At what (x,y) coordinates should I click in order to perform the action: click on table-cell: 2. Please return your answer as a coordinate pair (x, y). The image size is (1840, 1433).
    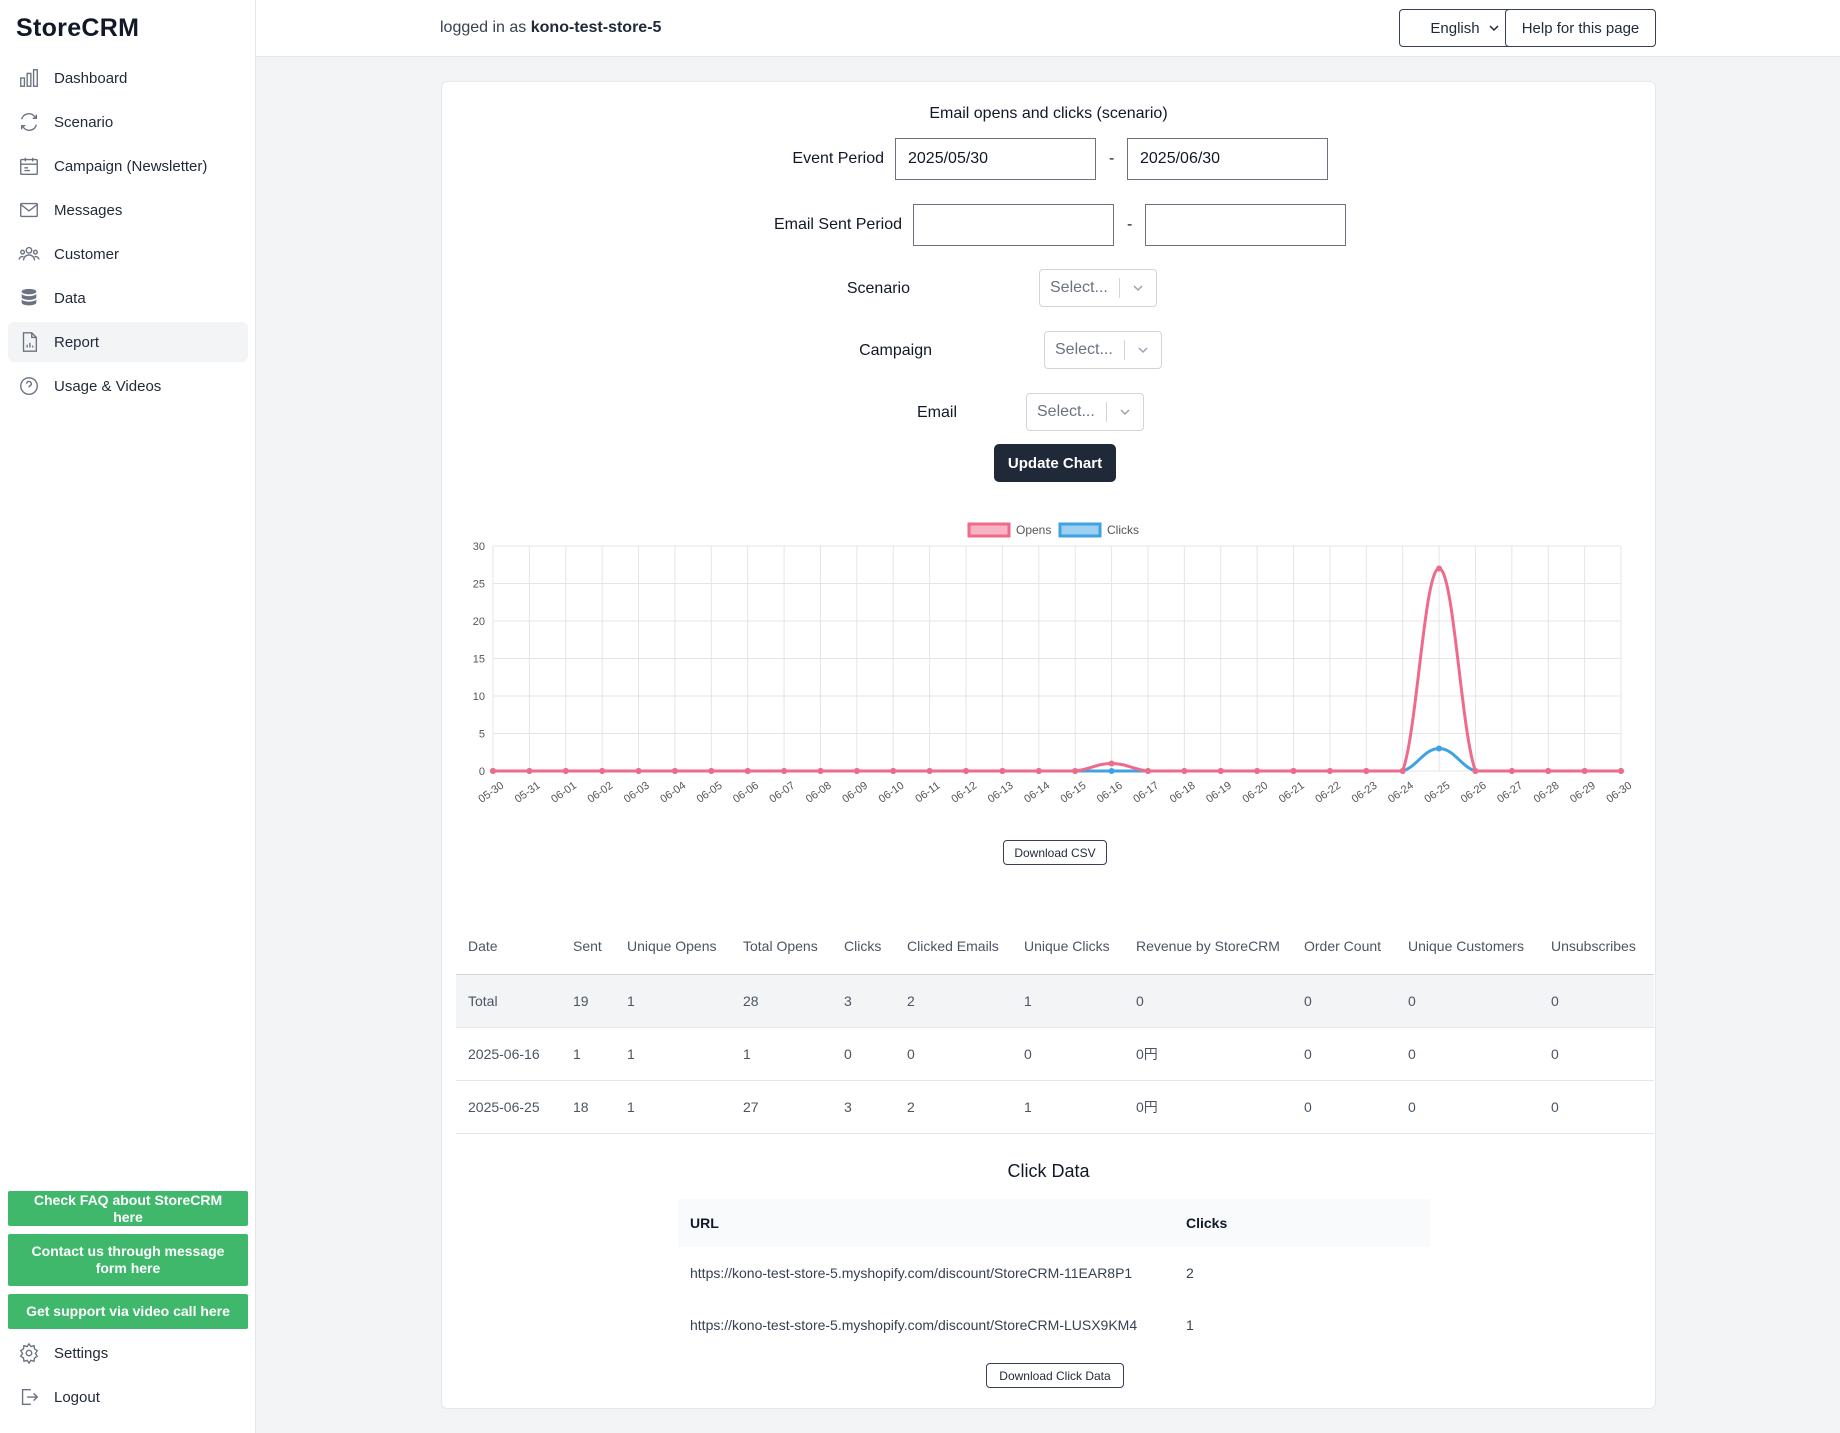
    Looking at the image, I should click on (953, 1107).